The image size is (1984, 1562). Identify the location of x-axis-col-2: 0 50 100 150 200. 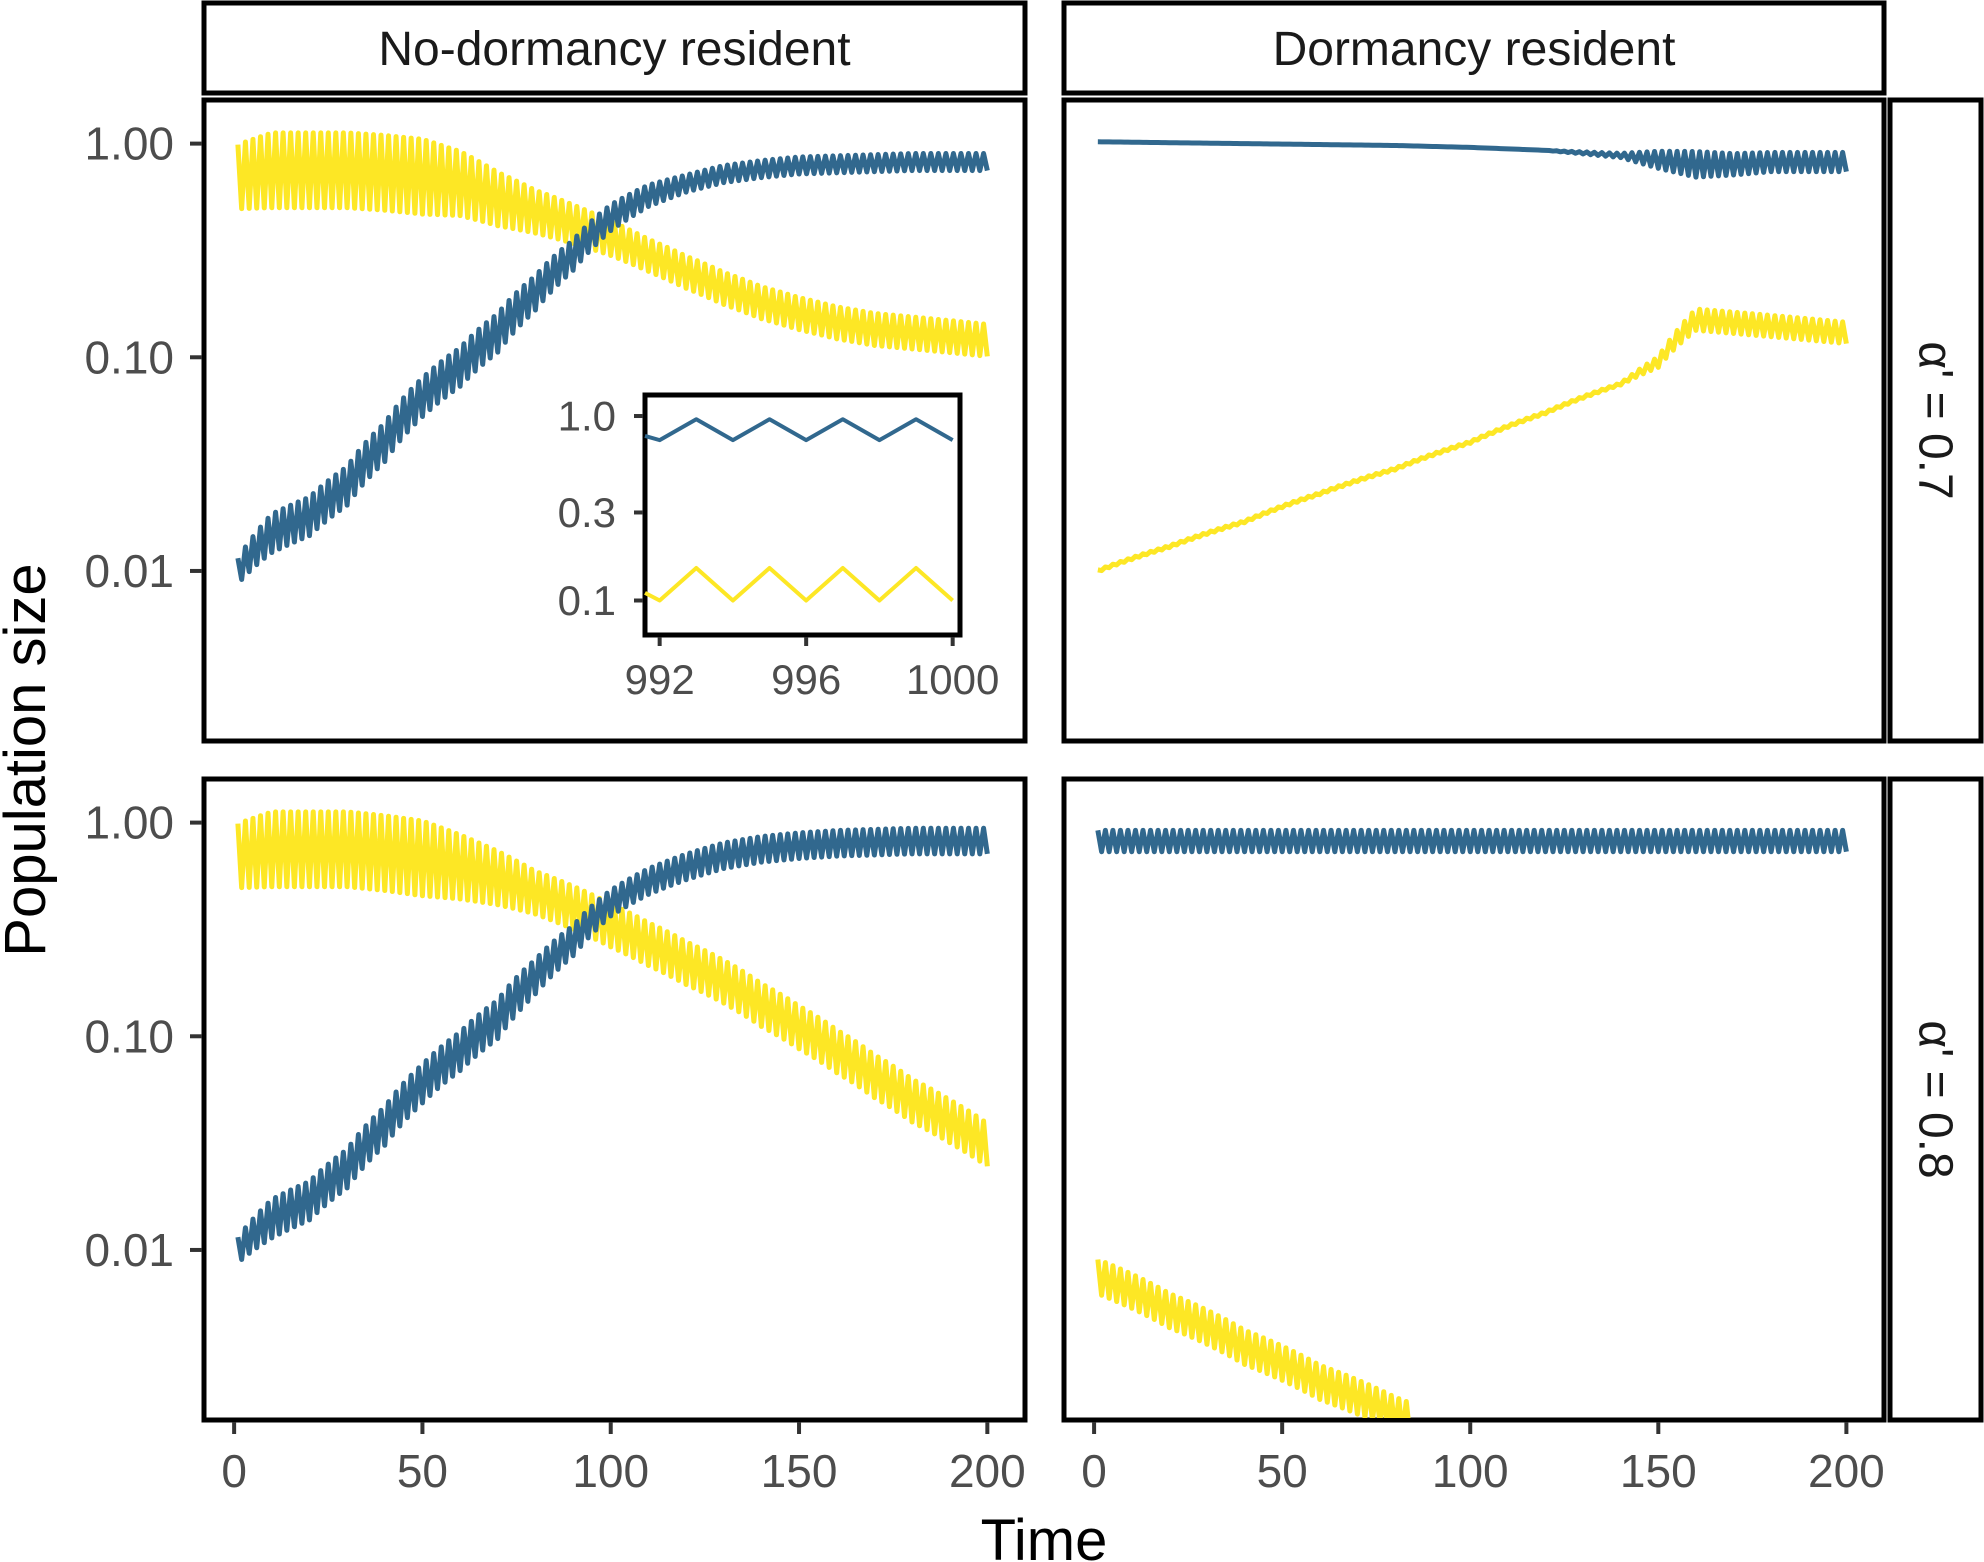
(1483, 1459).